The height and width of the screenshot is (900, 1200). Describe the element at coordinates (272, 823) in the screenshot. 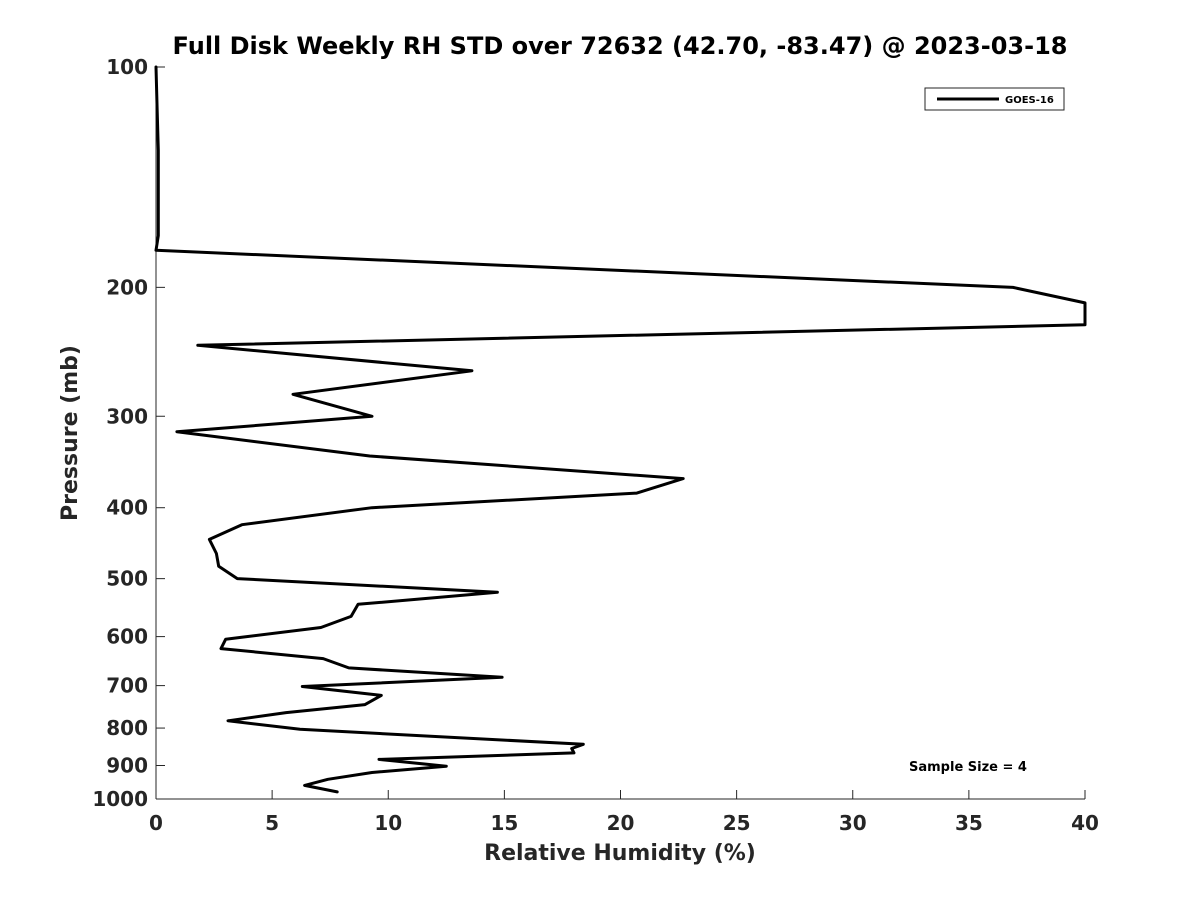

I see `x-tick-label: 5` at that location.